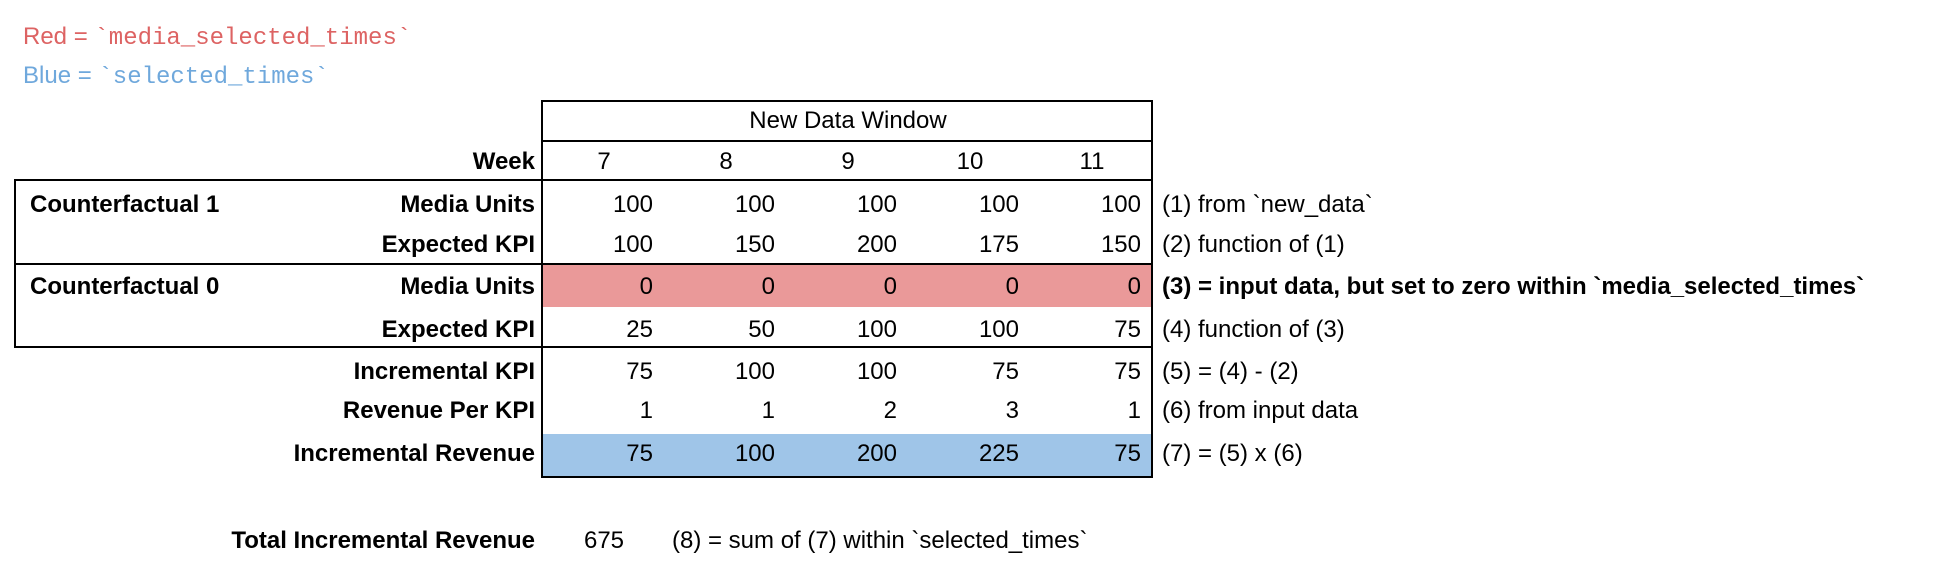 The image size is (1960, 574). Describe the element at coordinates (583, 264) in the screenshot. I see `border-cf1-cf0-divider` at that location.